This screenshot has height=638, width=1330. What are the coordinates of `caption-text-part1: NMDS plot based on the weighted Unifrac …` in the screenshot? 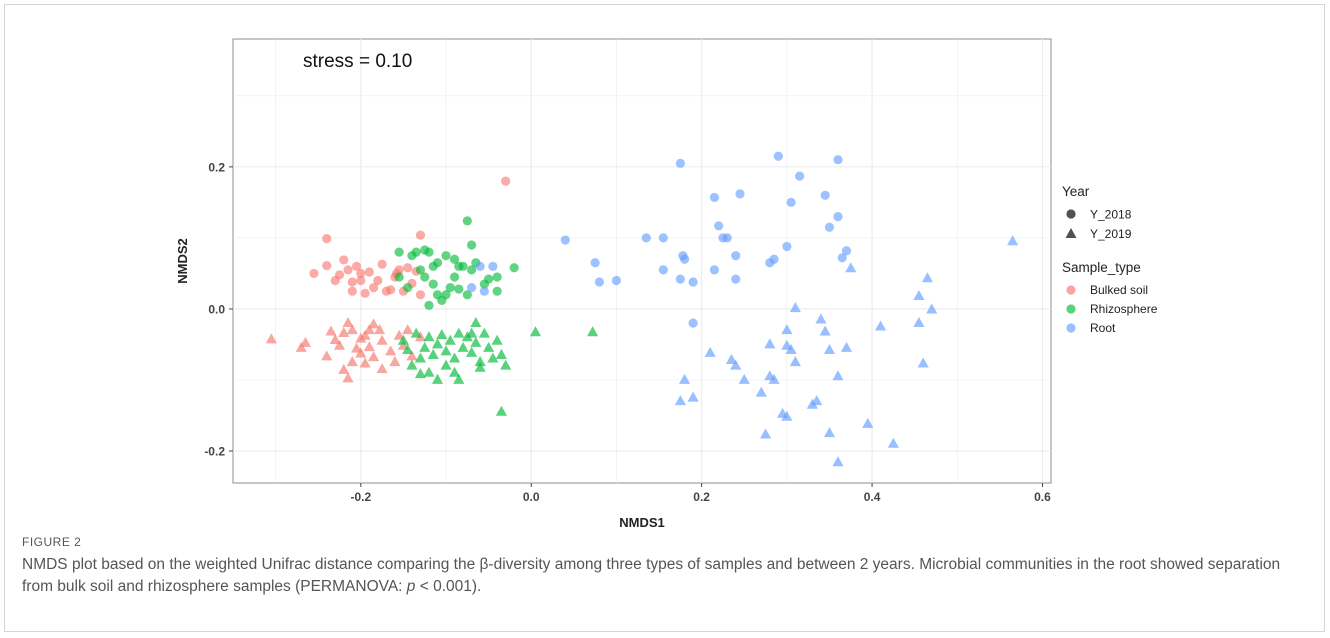 It's located at (651, 575).